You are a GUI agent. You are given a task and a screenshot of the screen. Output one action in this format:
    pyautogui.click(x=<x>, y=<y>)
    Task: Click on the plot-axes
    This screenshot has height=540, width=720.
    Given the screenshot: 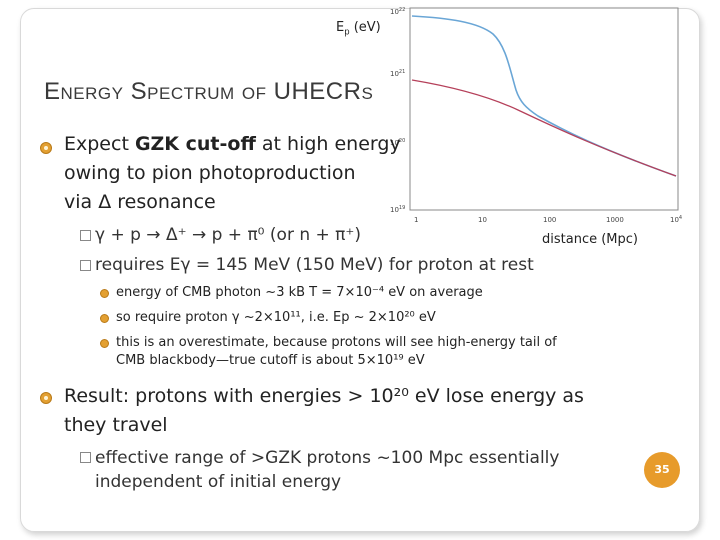 What is the action you would take?
    pyautogui.click(x=544, y=109)
    